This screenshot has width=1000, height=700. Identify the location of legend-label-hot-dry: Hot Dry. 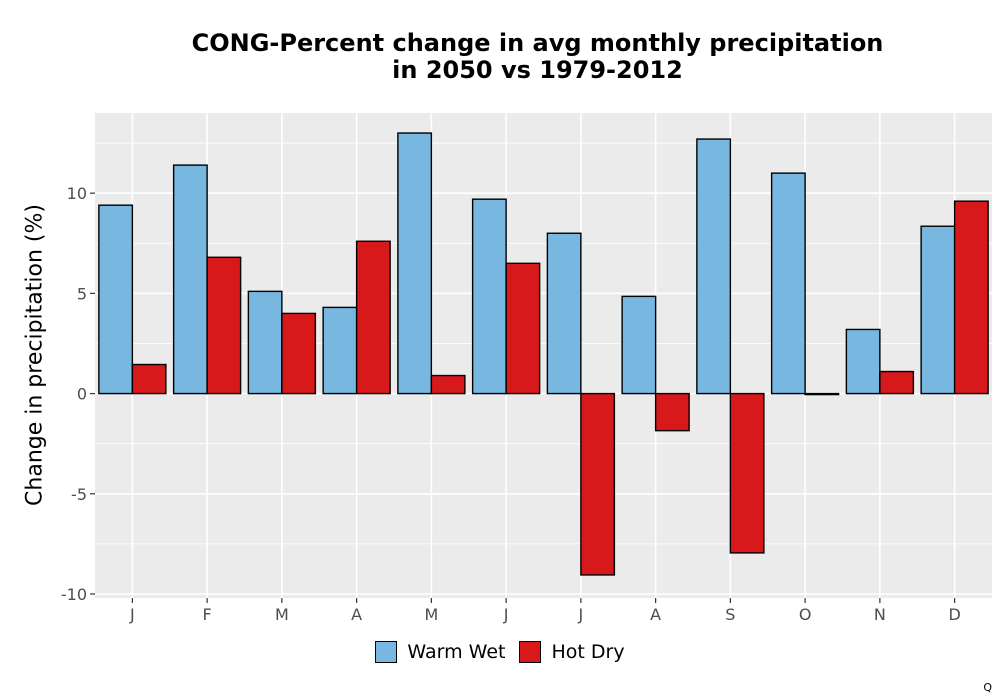
(588, 652).